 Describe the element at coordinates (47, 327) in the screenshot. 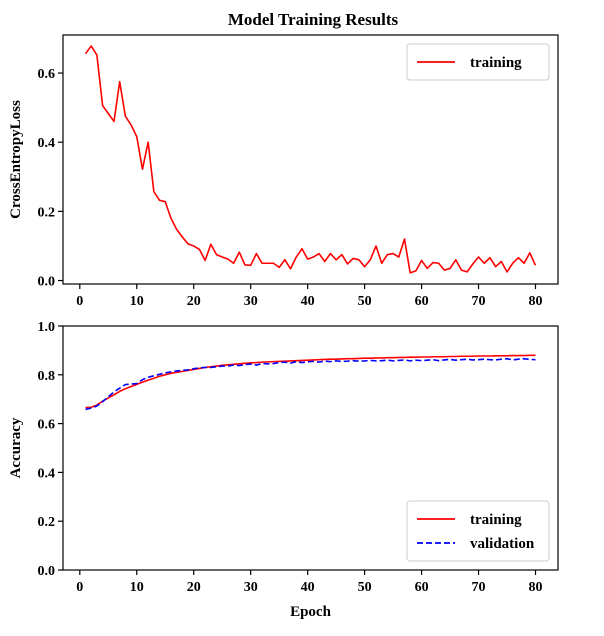

I see `y-tick-label: 1.0` at that location.